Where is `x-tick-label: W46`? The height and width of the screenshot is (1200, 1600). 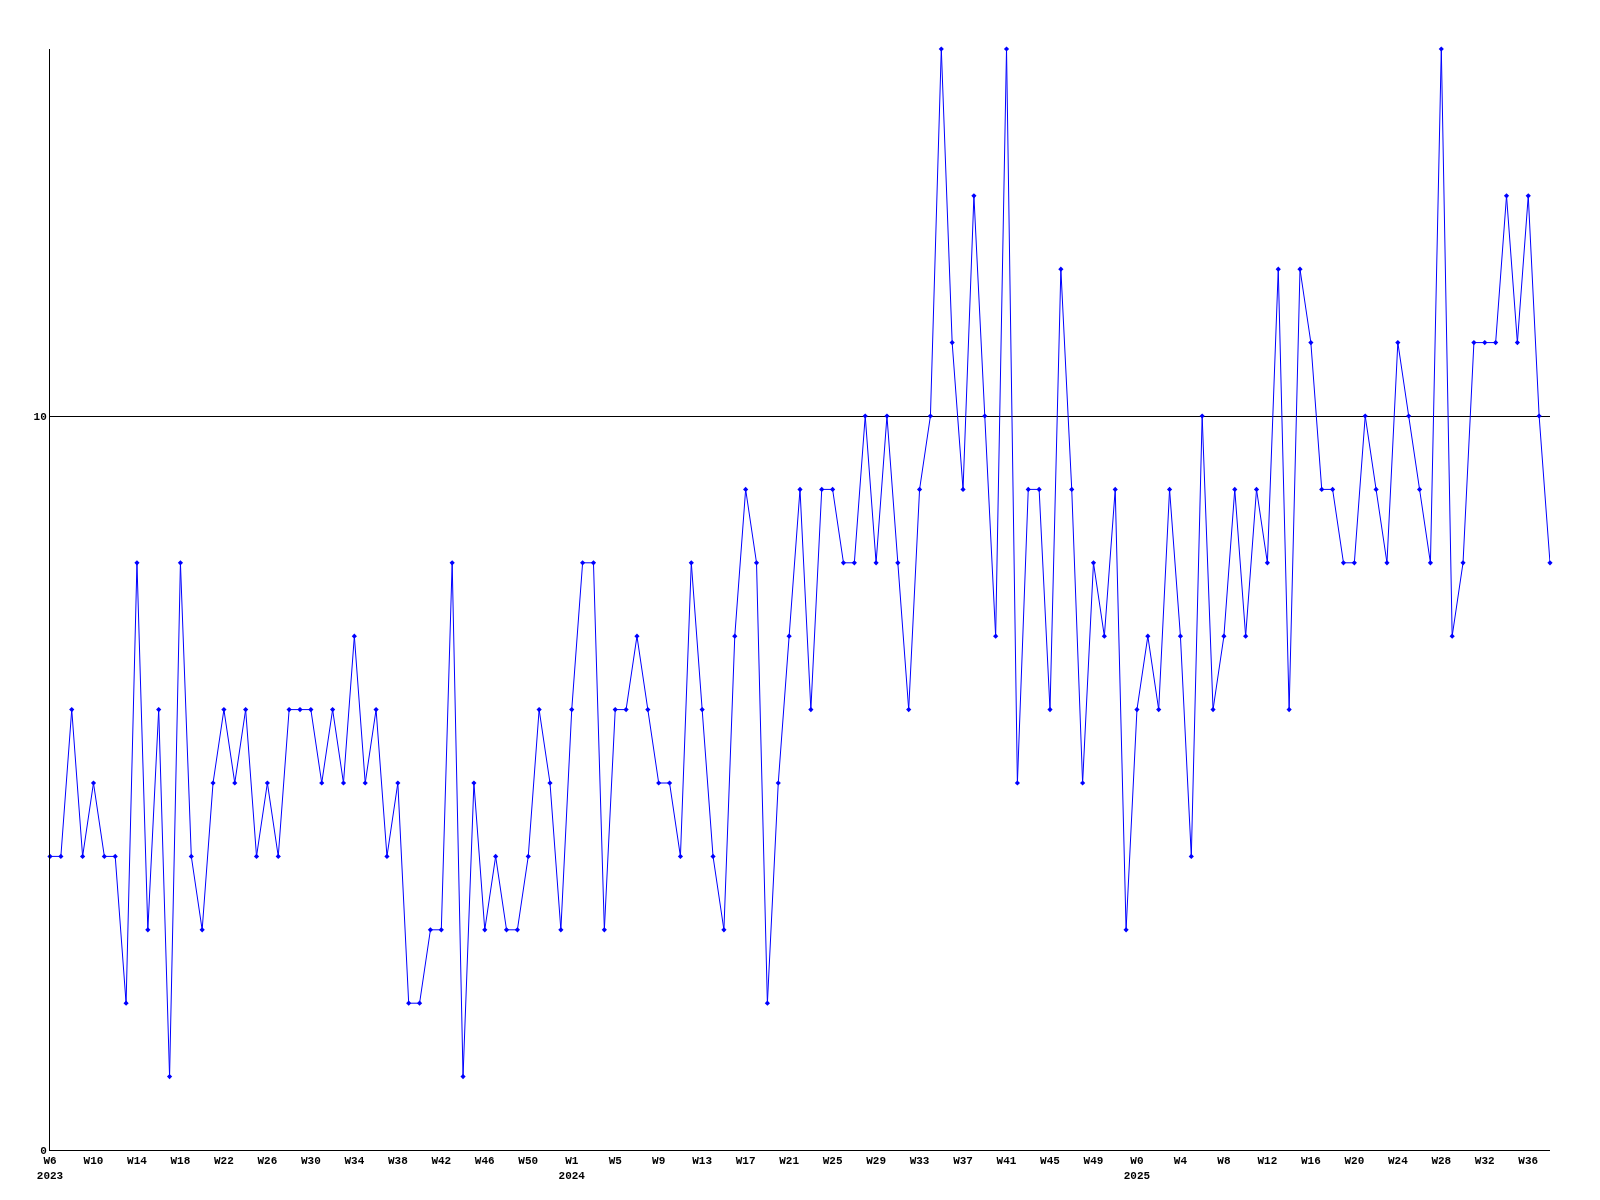 x-tick-label: W46 is located at coordinates (484, 1161).